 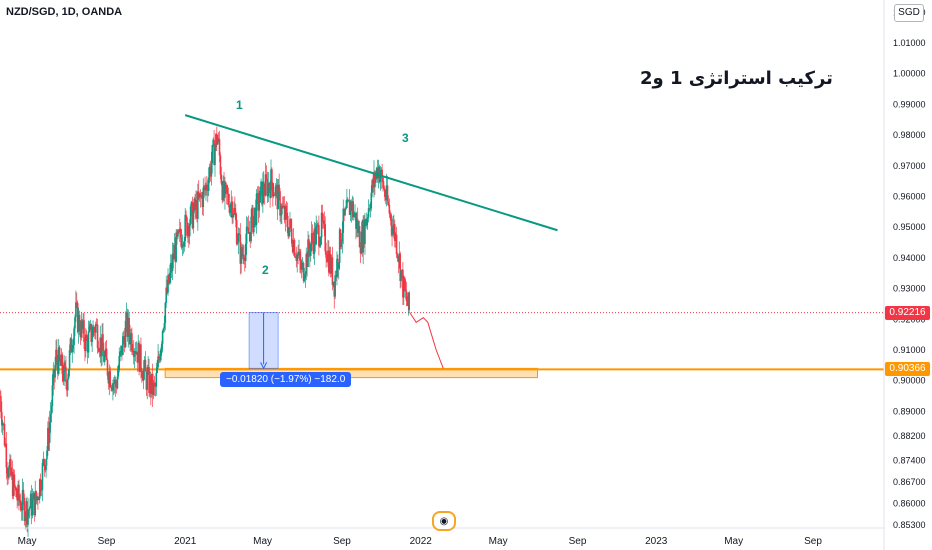 What do you see at coordinates (351, 373) in the screenshot?
I see `support-zone` at bounding box center [351, 373].